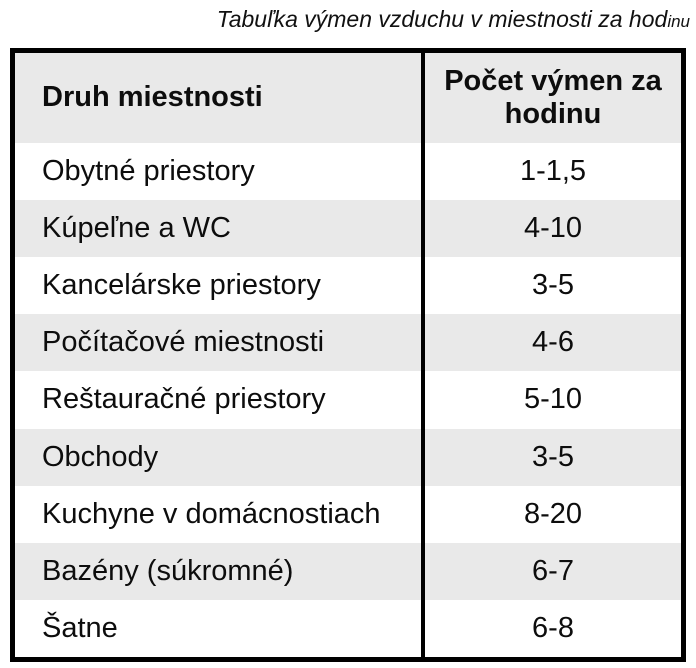 The image size is (696, 668). Describe the element at coordinates (220, 229) in the screenshot. I see `room-type-cell: Kúpeľne a WC` at that location.